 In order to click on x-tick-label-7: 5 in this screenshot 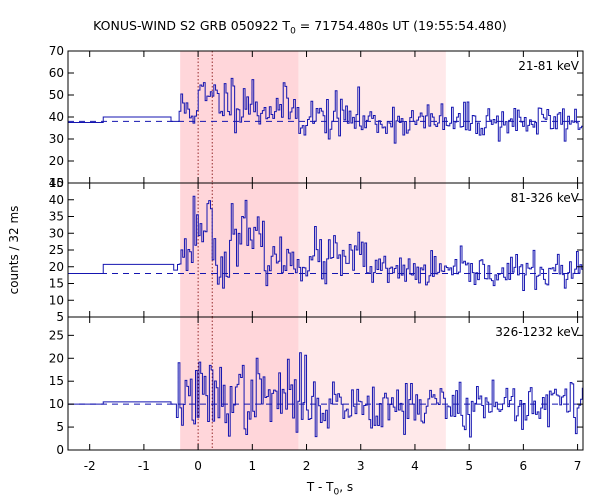, I will do `click(469, 466)`.